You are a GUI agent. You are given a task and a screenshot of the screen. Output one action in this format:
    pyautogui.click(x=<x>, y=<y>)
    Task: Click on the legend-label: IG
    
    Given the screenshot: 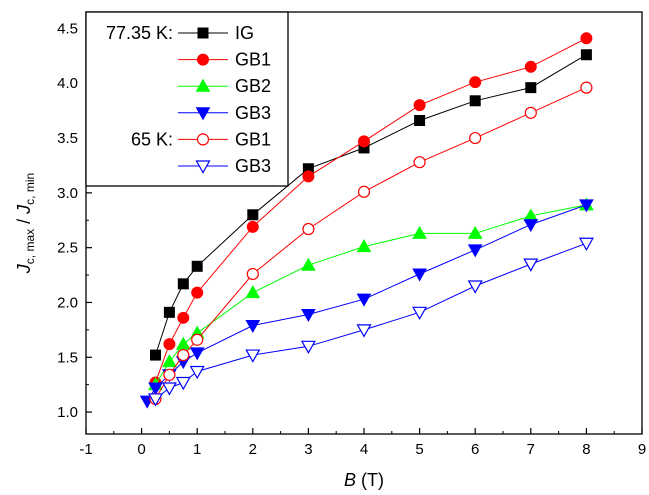 What is the action you would take?
    pyautogui.click(x=244, y=33)
    